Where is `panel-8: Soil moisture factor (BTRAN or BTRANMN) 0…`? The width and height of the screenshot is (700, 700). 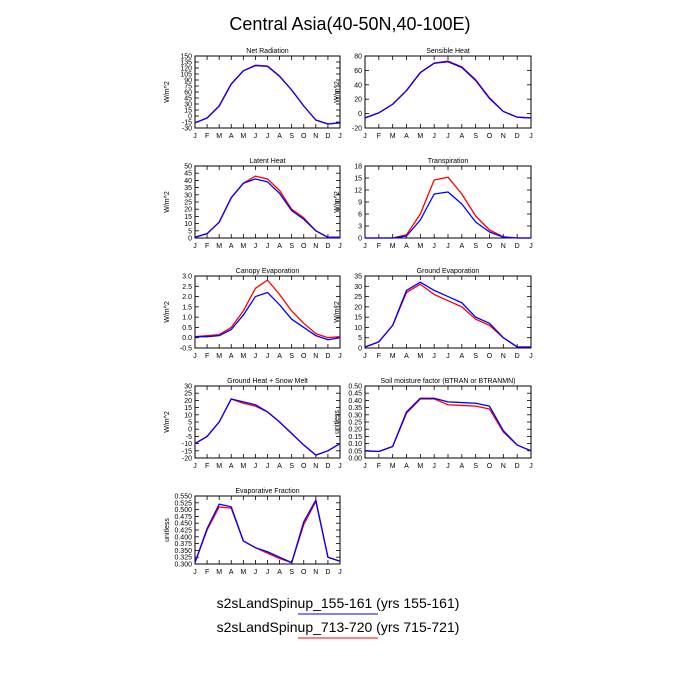 panel-8: Soil moisture factor (BTRAN or BTRANMN) 0… is located at coordinates (433, 424).